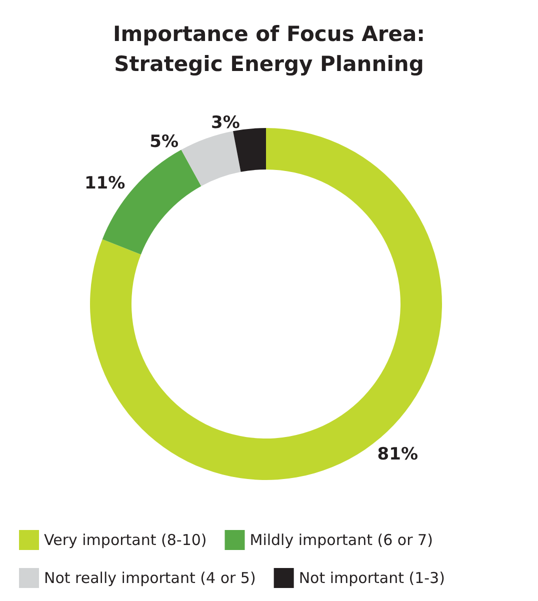 The height and width of the screenshot is (601, 538). What do you see at coordinates (225, 122) in the screenshot?
I see `data-label: 3%` at bounding box center [225, 122].